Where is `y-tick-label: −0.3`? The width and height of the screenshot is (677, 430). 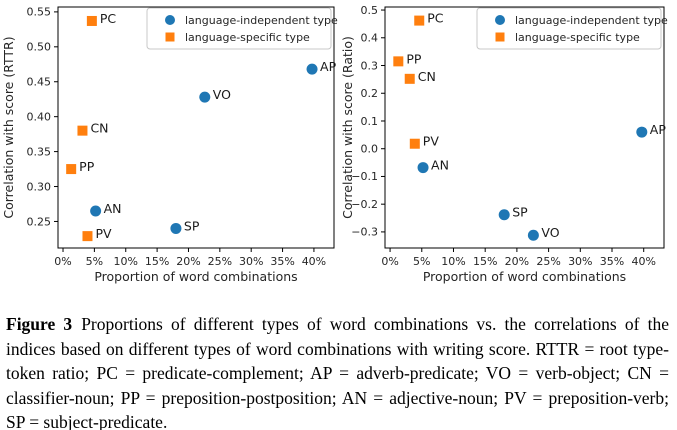
y-tick-label: −0.3 is located at coordinates (364, 232).